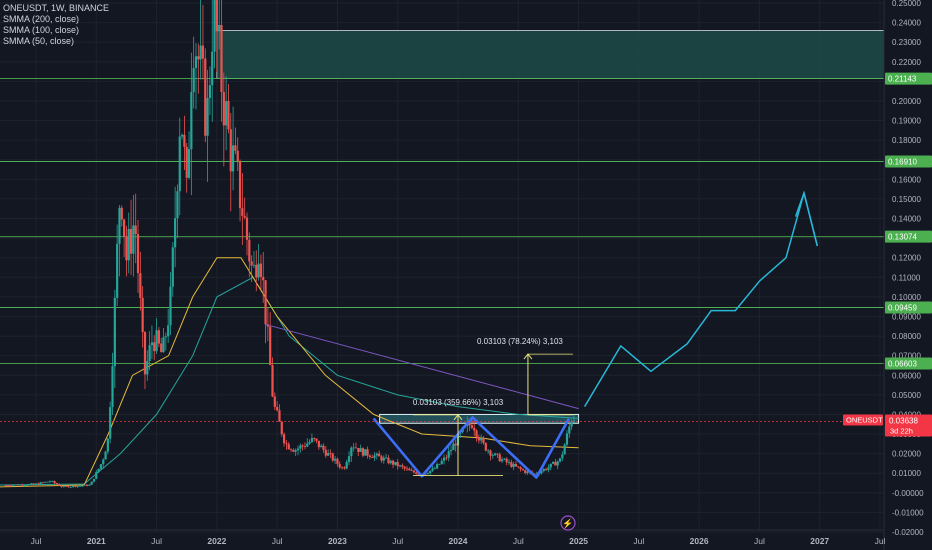  I want to click on y-tick-label: 0.24000, so click(906, 23).